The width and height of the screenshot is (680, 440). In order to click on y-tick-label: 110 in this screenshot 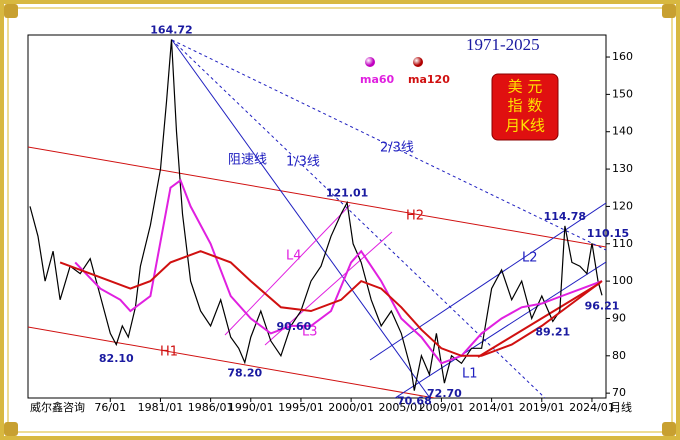, I will do `click(622, 243)`.